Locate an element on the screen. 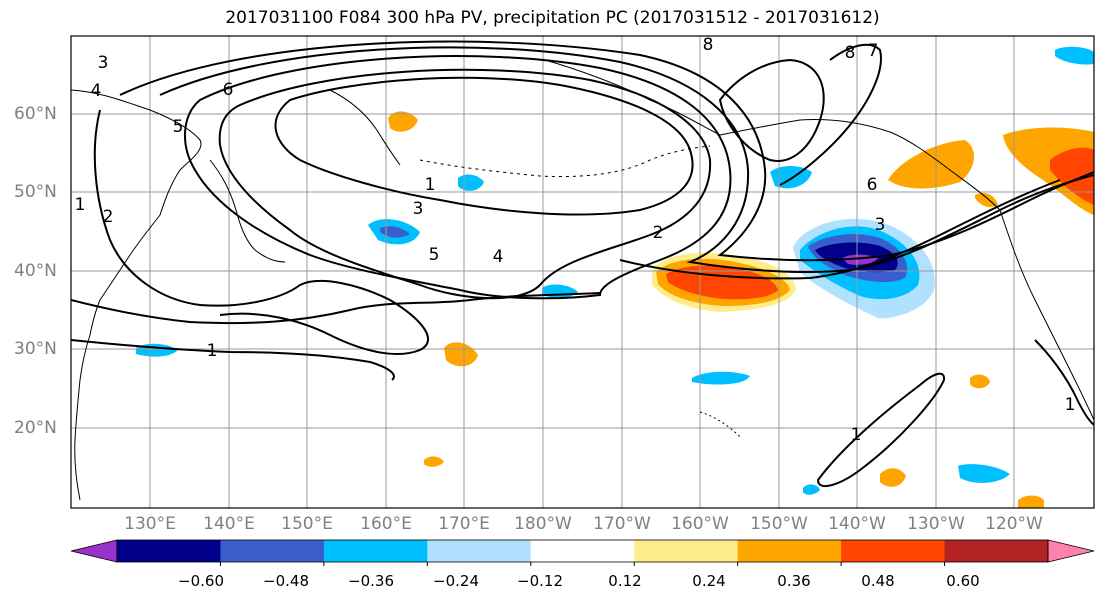  north-america-coast is located at coordinates (1046, 315).